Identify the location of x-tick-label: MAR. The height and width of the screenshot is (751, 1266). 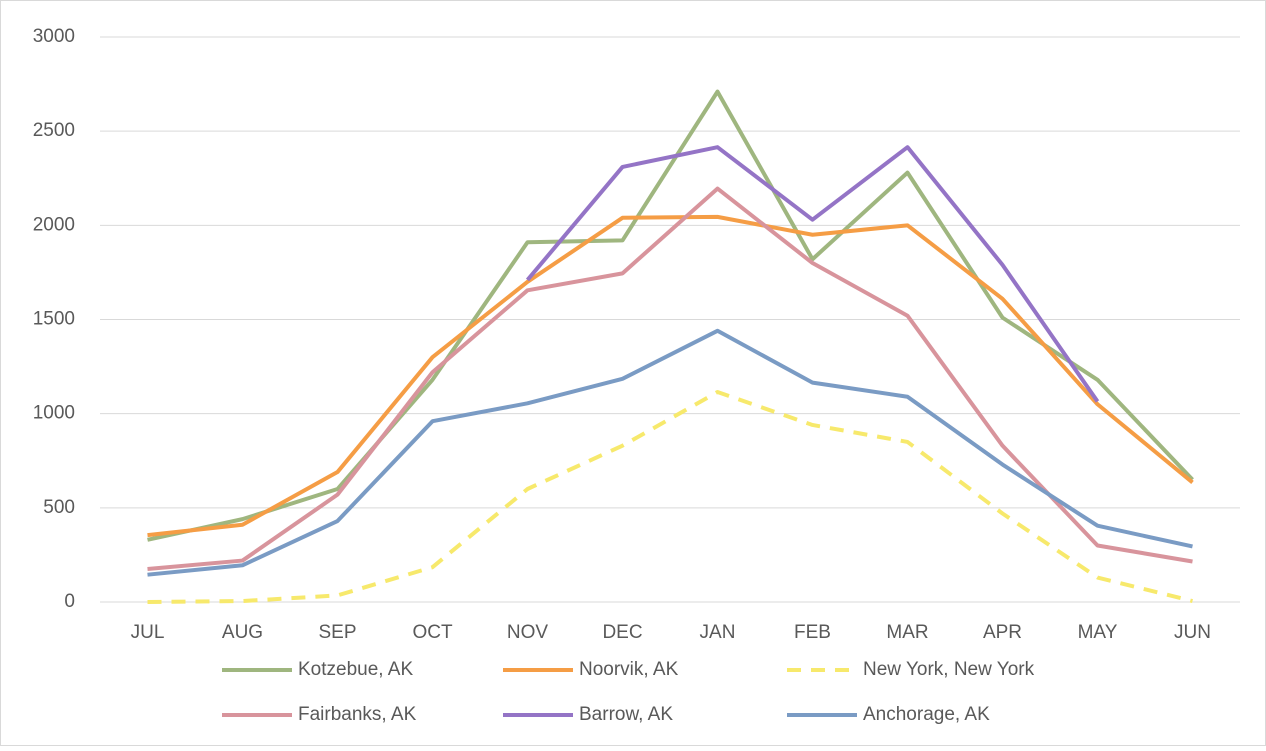
(907, 632).